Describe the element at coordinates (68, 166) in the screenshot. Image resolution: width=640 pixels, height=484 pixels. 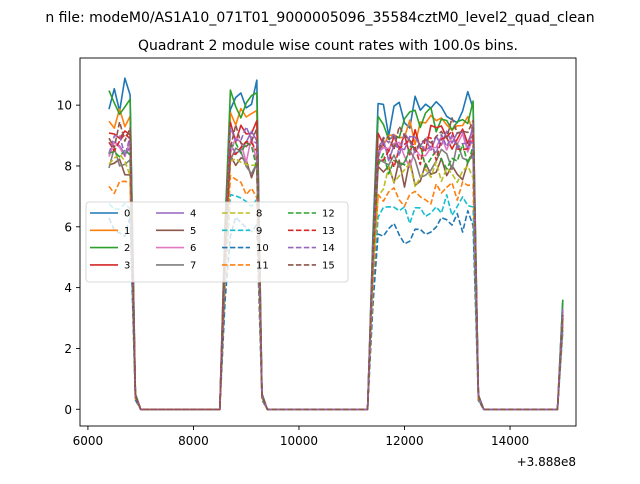
I see `y-tick-label: 8` at that location.